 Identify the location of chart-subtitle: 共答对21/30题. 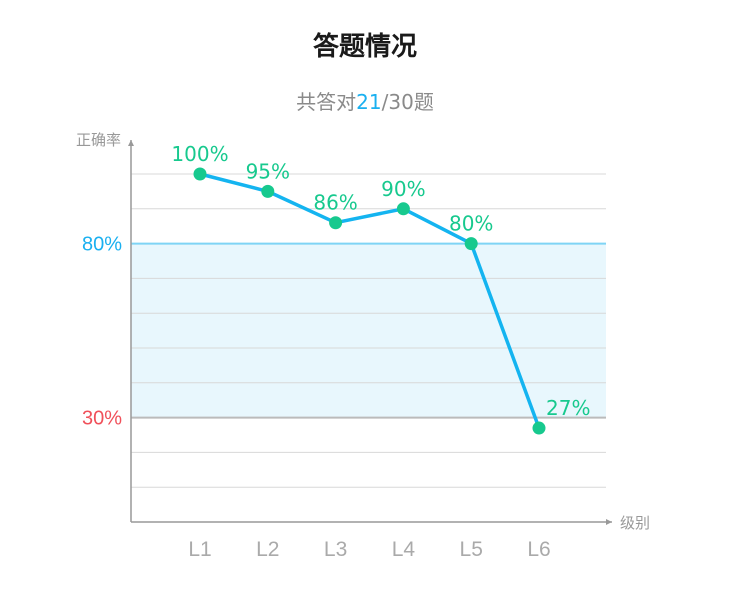
(365, 100).